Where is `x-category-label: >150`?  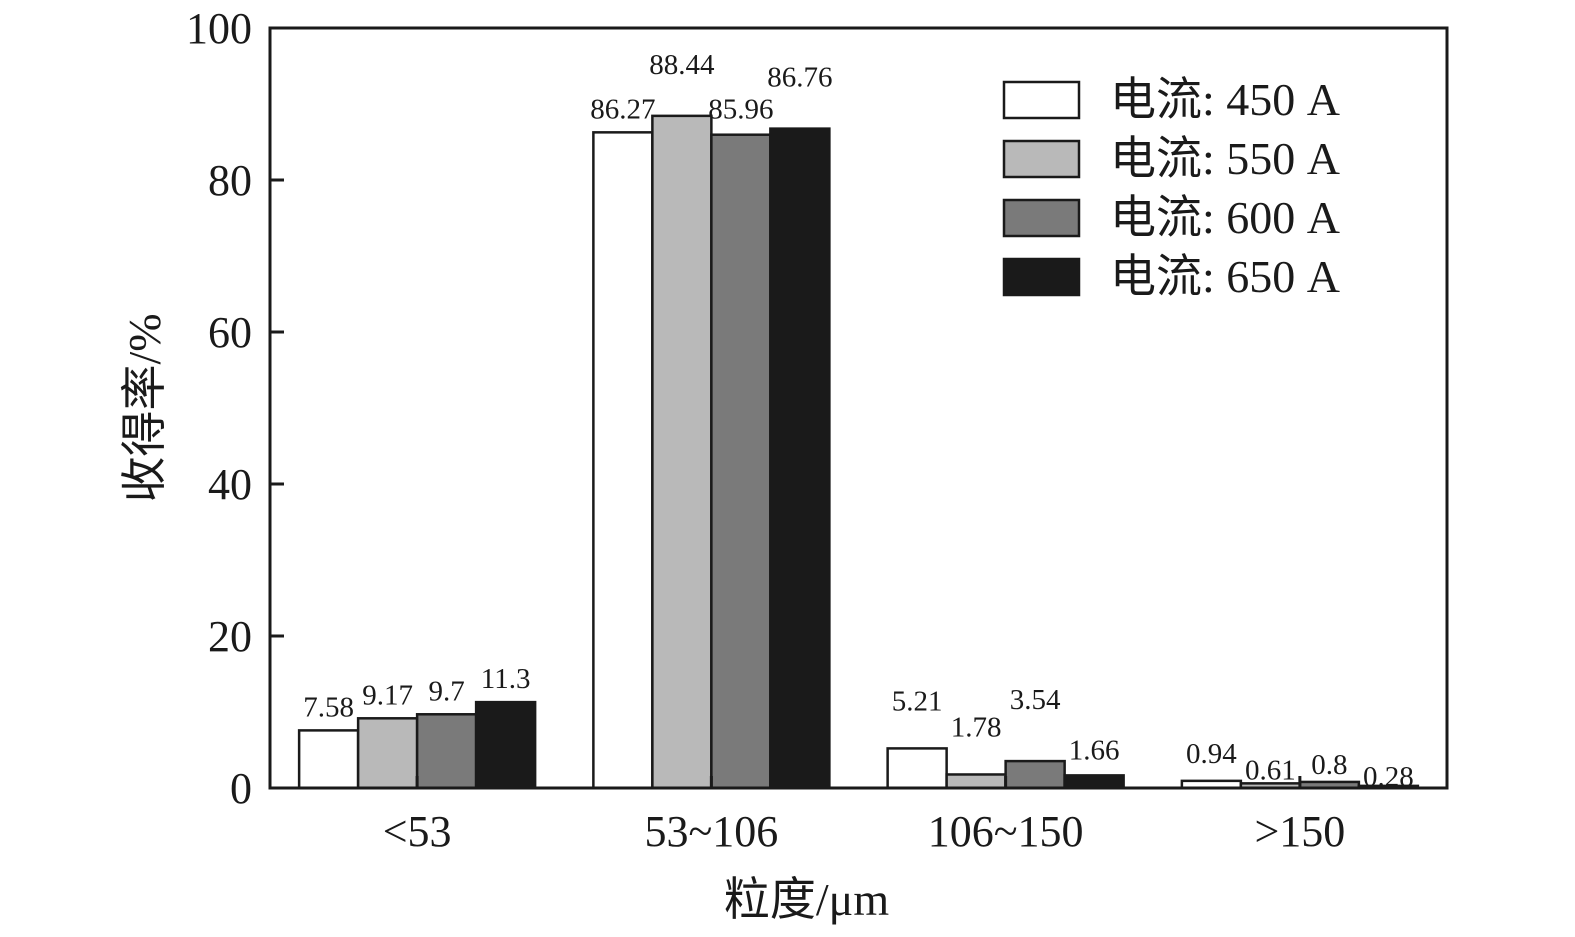
x-category-label: >150 is located at coordinates (1299, 831).